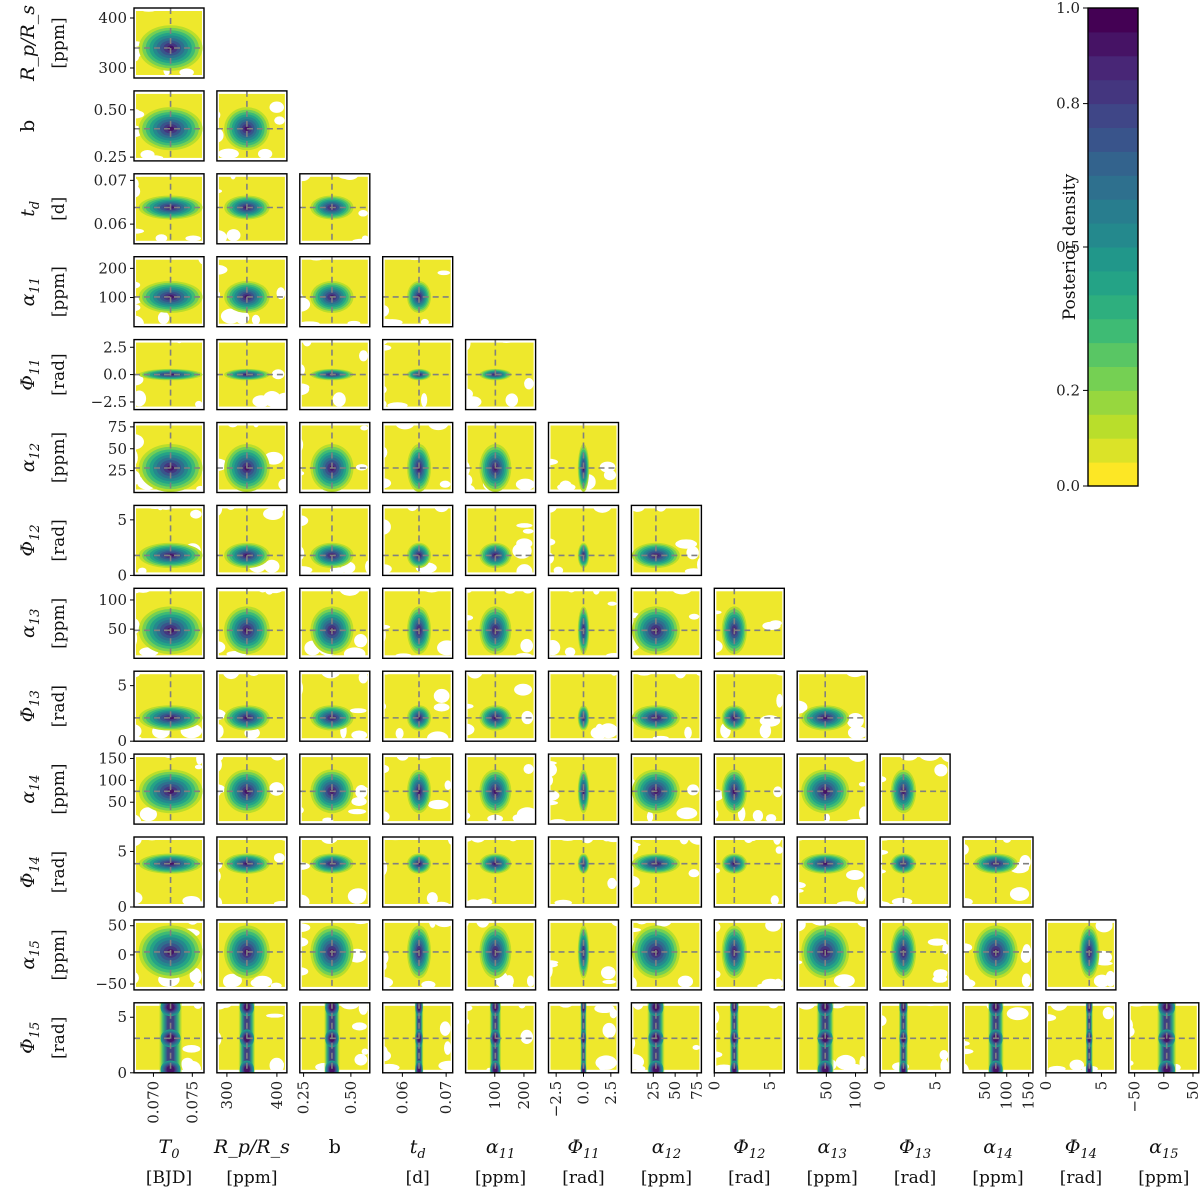 This screenshot has width=1200, height=1193. What do you see at coordinates (653, 1090) in the screenshot?
I see `x-tick-label: 25` at bounding box center [653, 1090].